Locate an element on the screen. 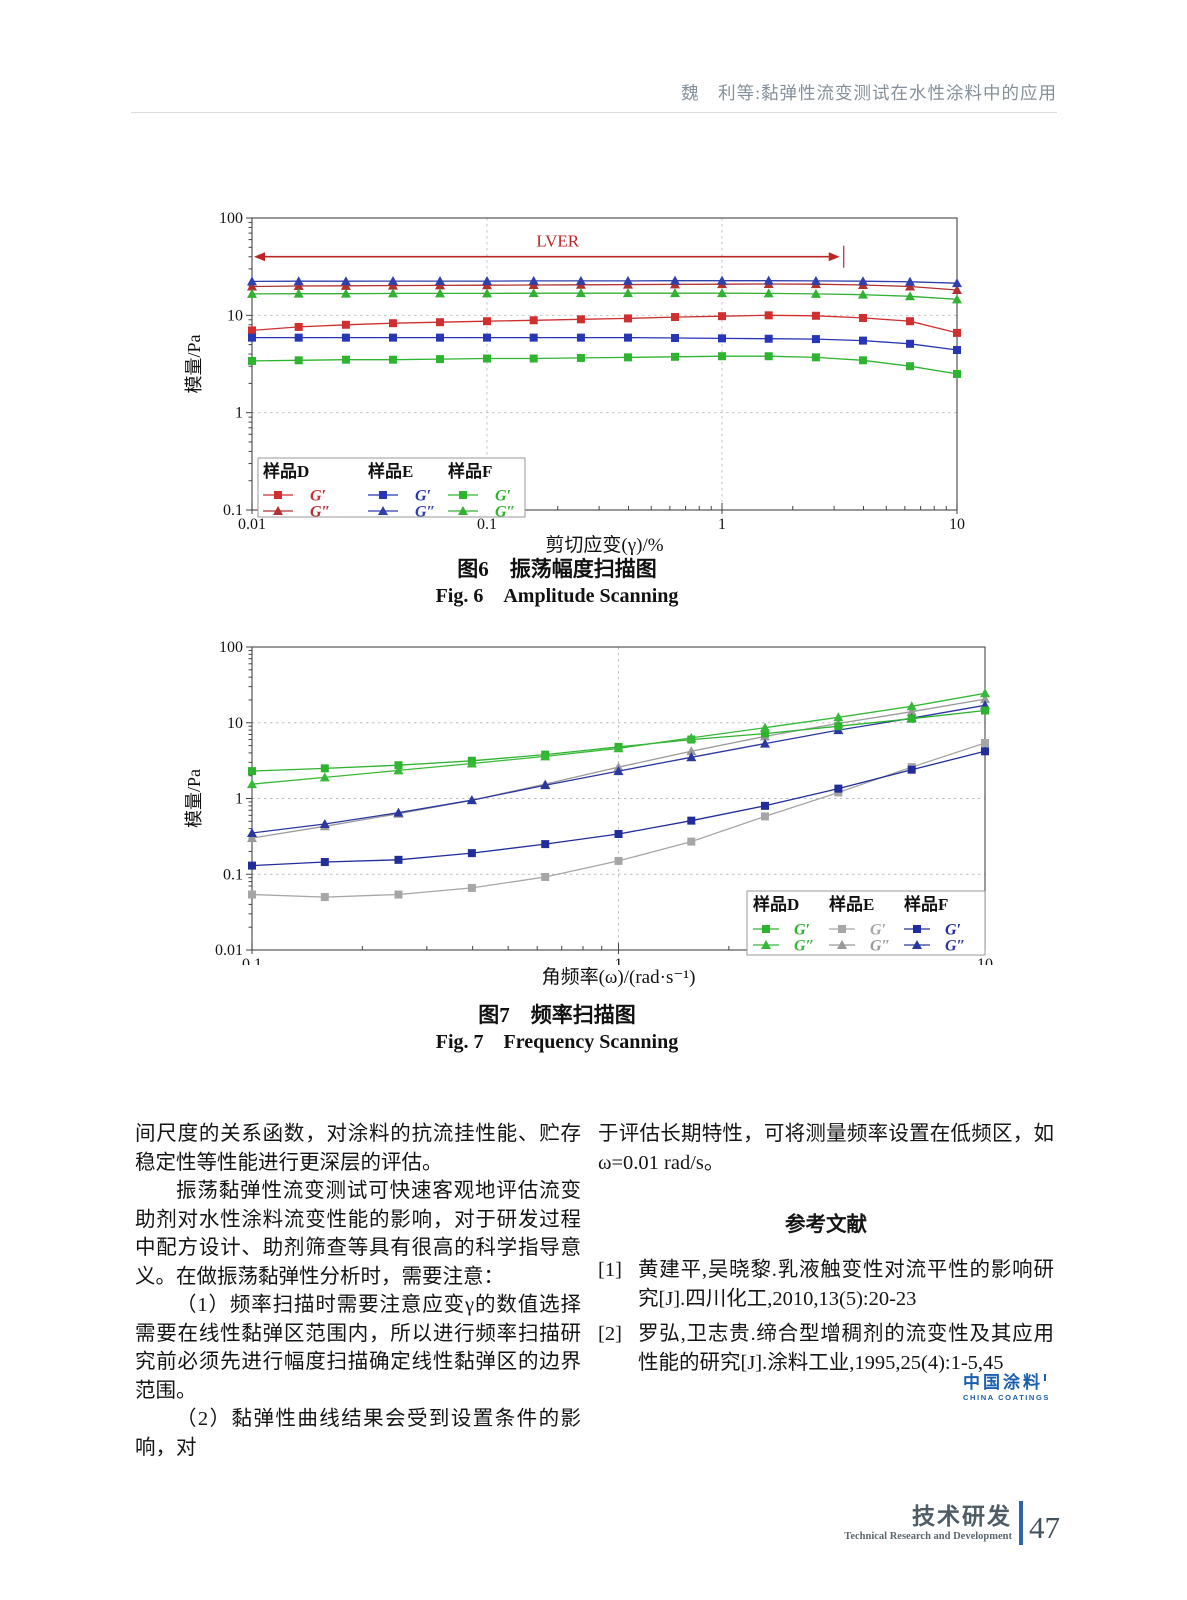  footer-section-en: Technical Research and Development is located at coordinates (928, 1536).